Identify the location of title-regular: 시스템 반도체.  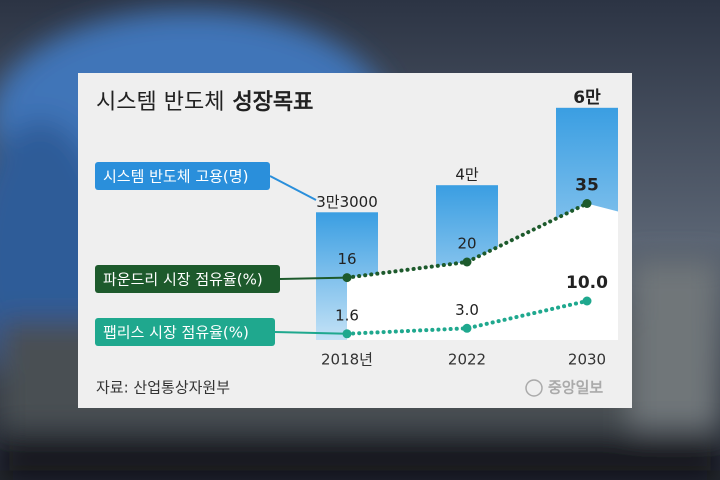
(160, 102).